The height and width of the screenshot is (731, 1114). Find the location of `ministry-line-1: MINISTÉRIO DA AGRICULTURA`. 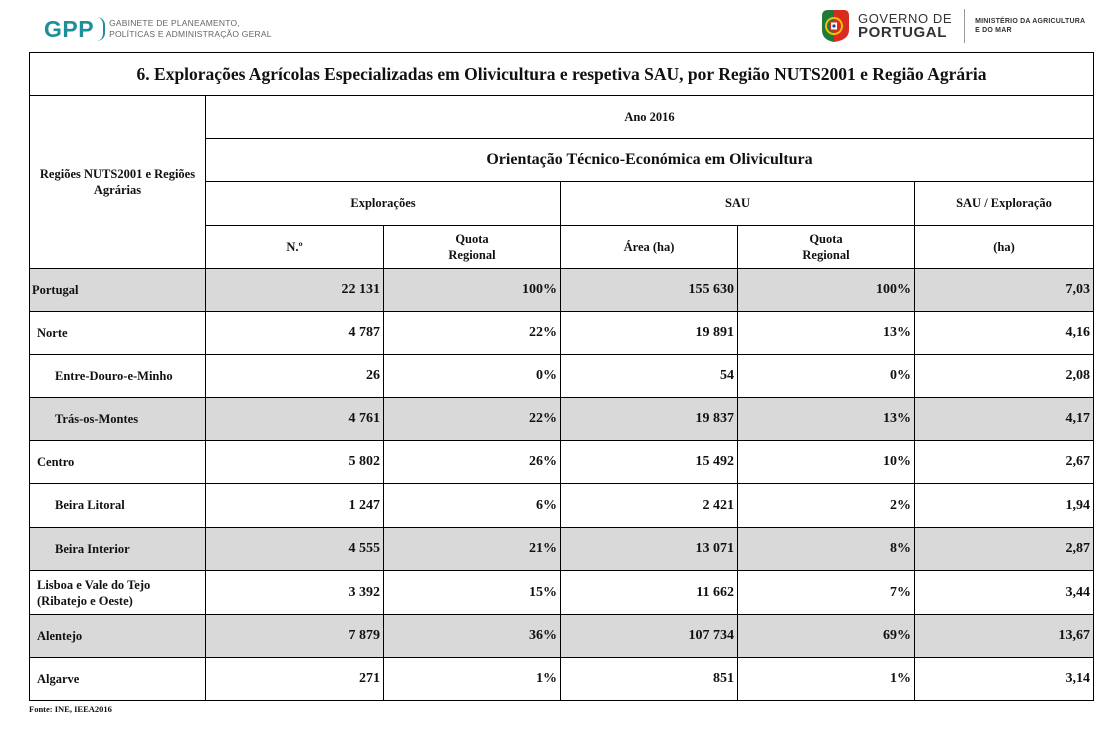

ministry-line-1: MINISTÉRIO DA AGRICULTURA is located at coordinates (1030, 21).